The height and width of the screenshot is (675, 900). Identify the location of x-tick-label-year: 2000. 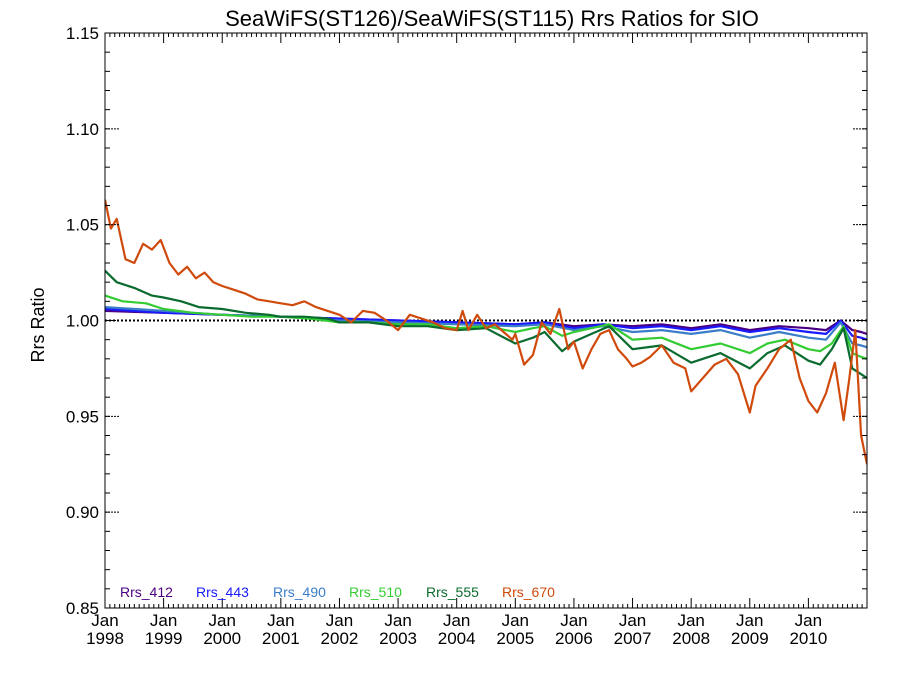
(222, 638).